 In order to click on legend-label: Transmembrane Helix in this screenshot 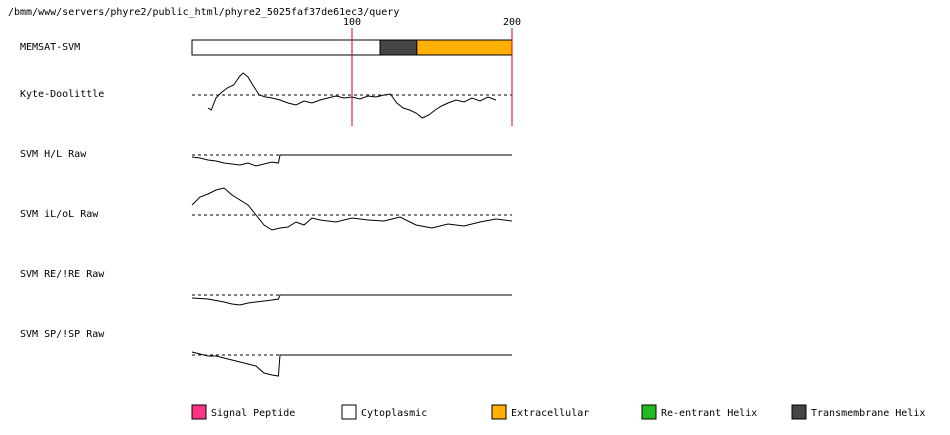, I will do `click(868, 413)`.